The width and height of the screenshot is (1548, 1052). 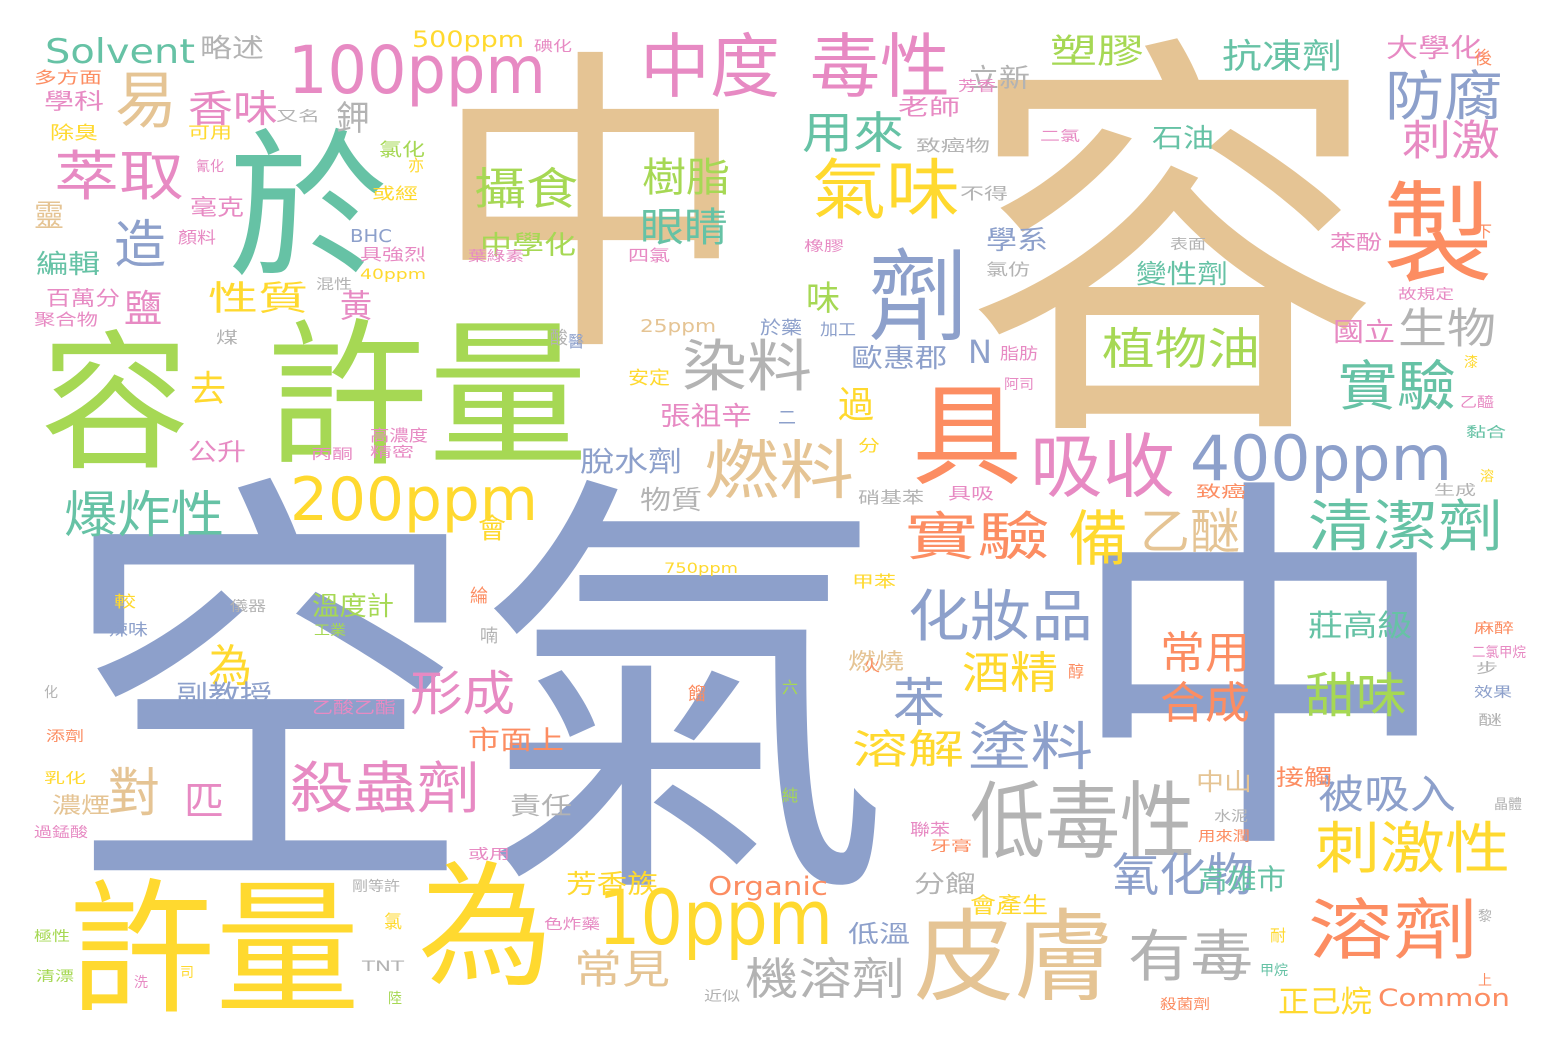 What do you see at coordinates (1364, 333) in the screenshot?
I see `word-89: 國立` at bounding box center [1364, 333].